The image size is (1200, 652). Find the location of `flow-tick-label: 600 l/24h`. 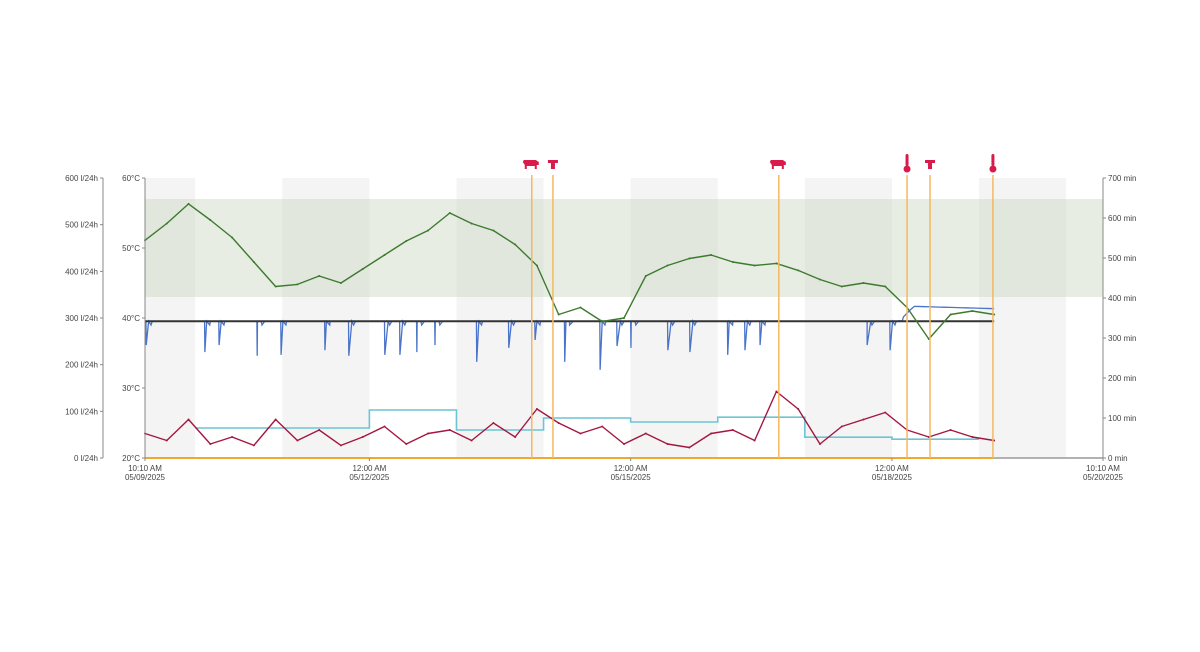

flow-tick-label: 600 l/24h is located at coordinates (81, 178).